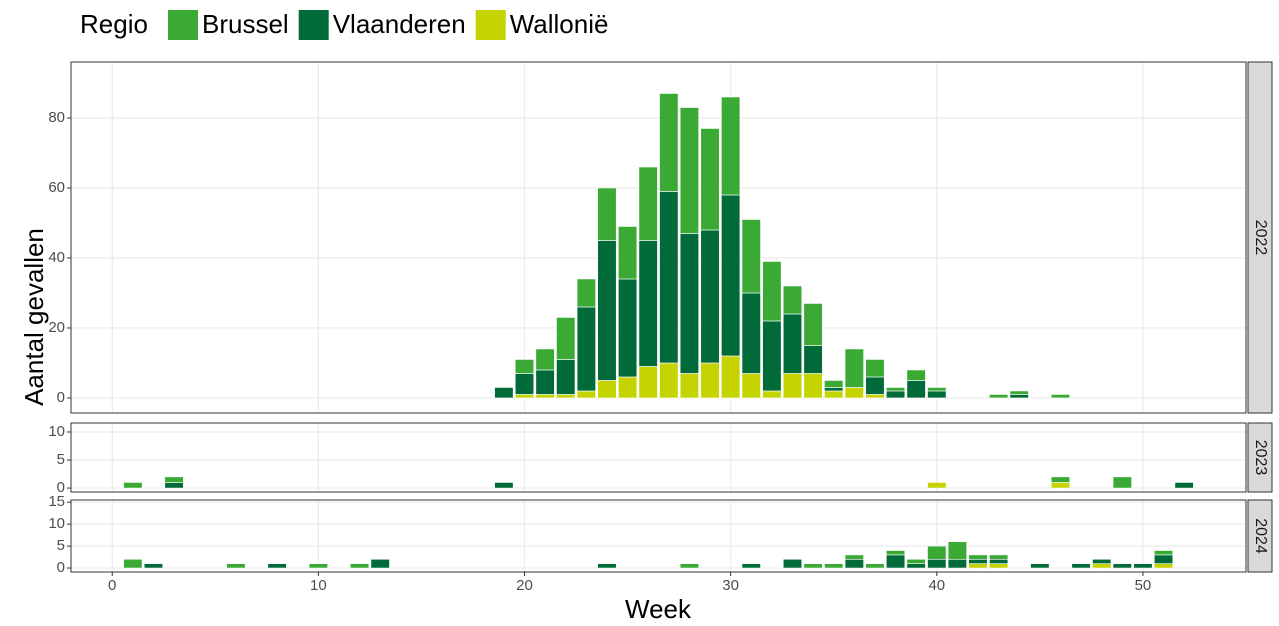 Image resolution: width=1279 pixels, height=626 pixels. What do you see at coordinates (56, 327) in the screenshot?
I see `y-tick-label: 20` at bounding box center [56, 327].